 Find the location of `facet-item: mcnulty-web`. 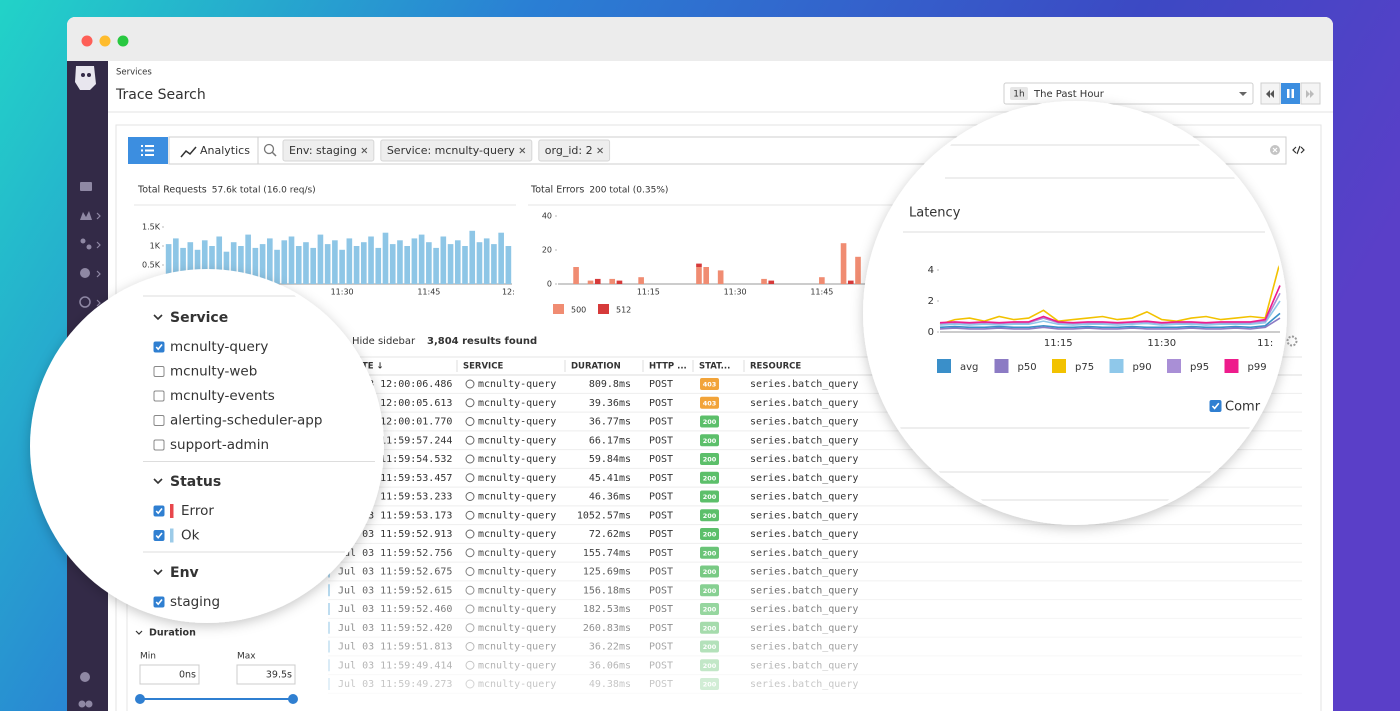

facet-item: mcnulty-web is located at coordinates (213, 372).